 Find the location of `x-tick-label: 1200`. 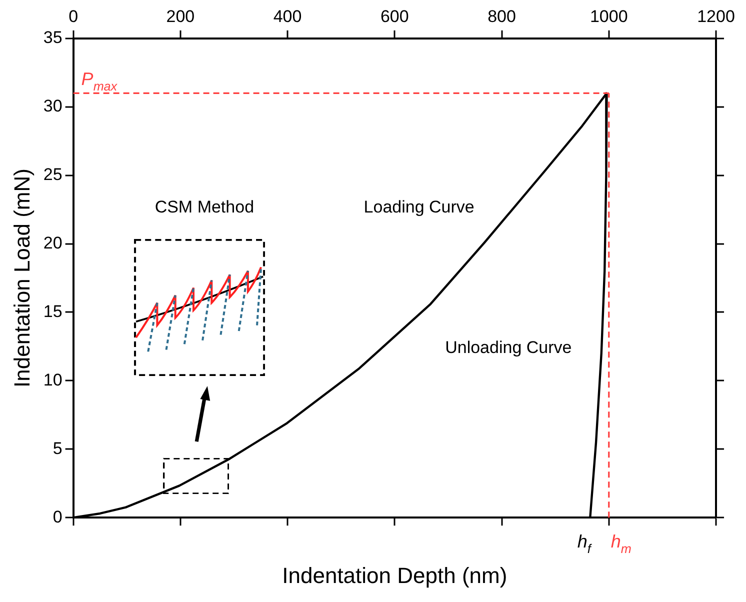

x-tick-label: 1200 is located at coordinates (716, 16).